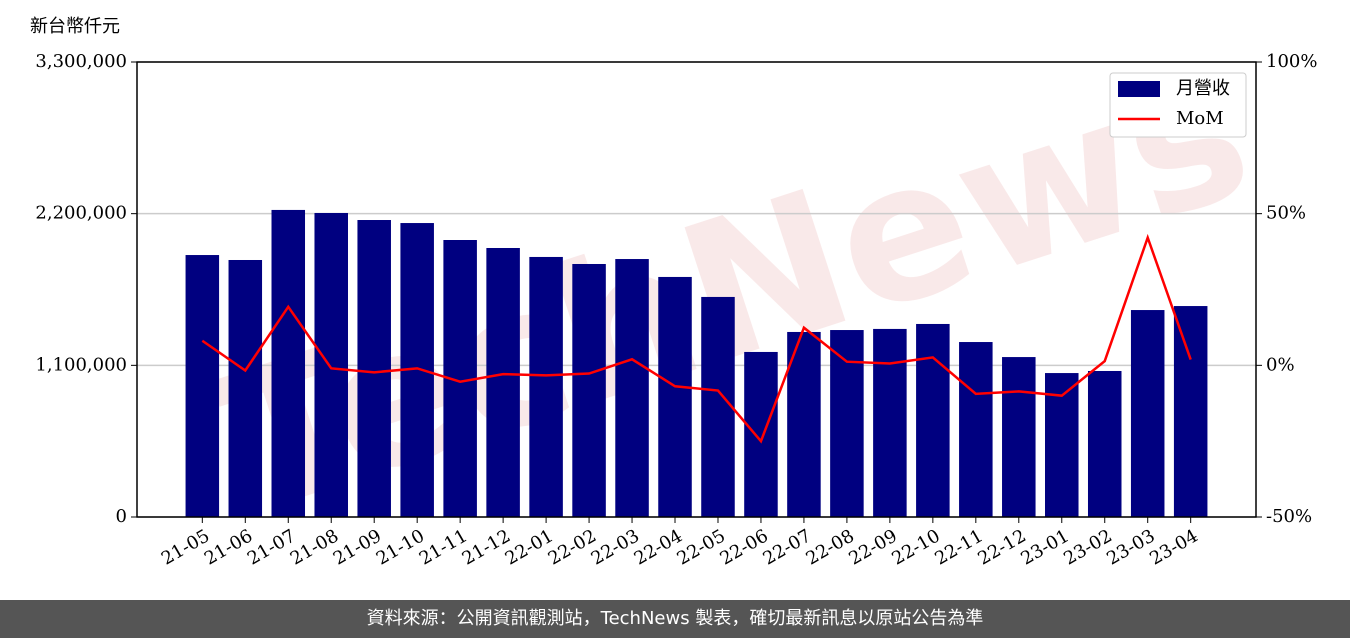  I want to click on y2-tick-label: 100%, so click(1291, 61).